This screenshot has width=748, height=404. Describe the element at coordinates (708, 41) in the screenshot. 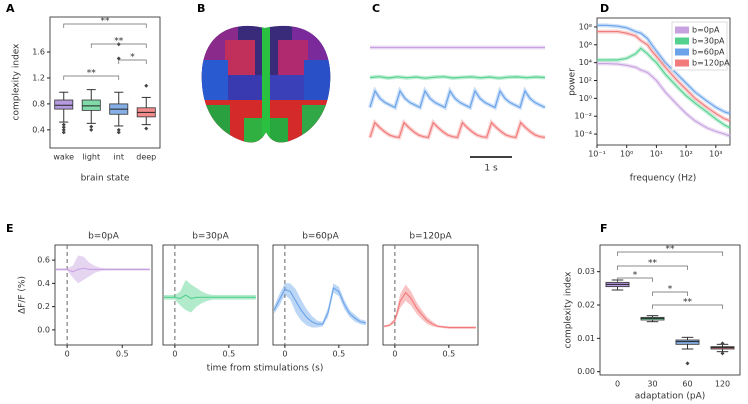

I see `legend-label: b=30pA` at that location.